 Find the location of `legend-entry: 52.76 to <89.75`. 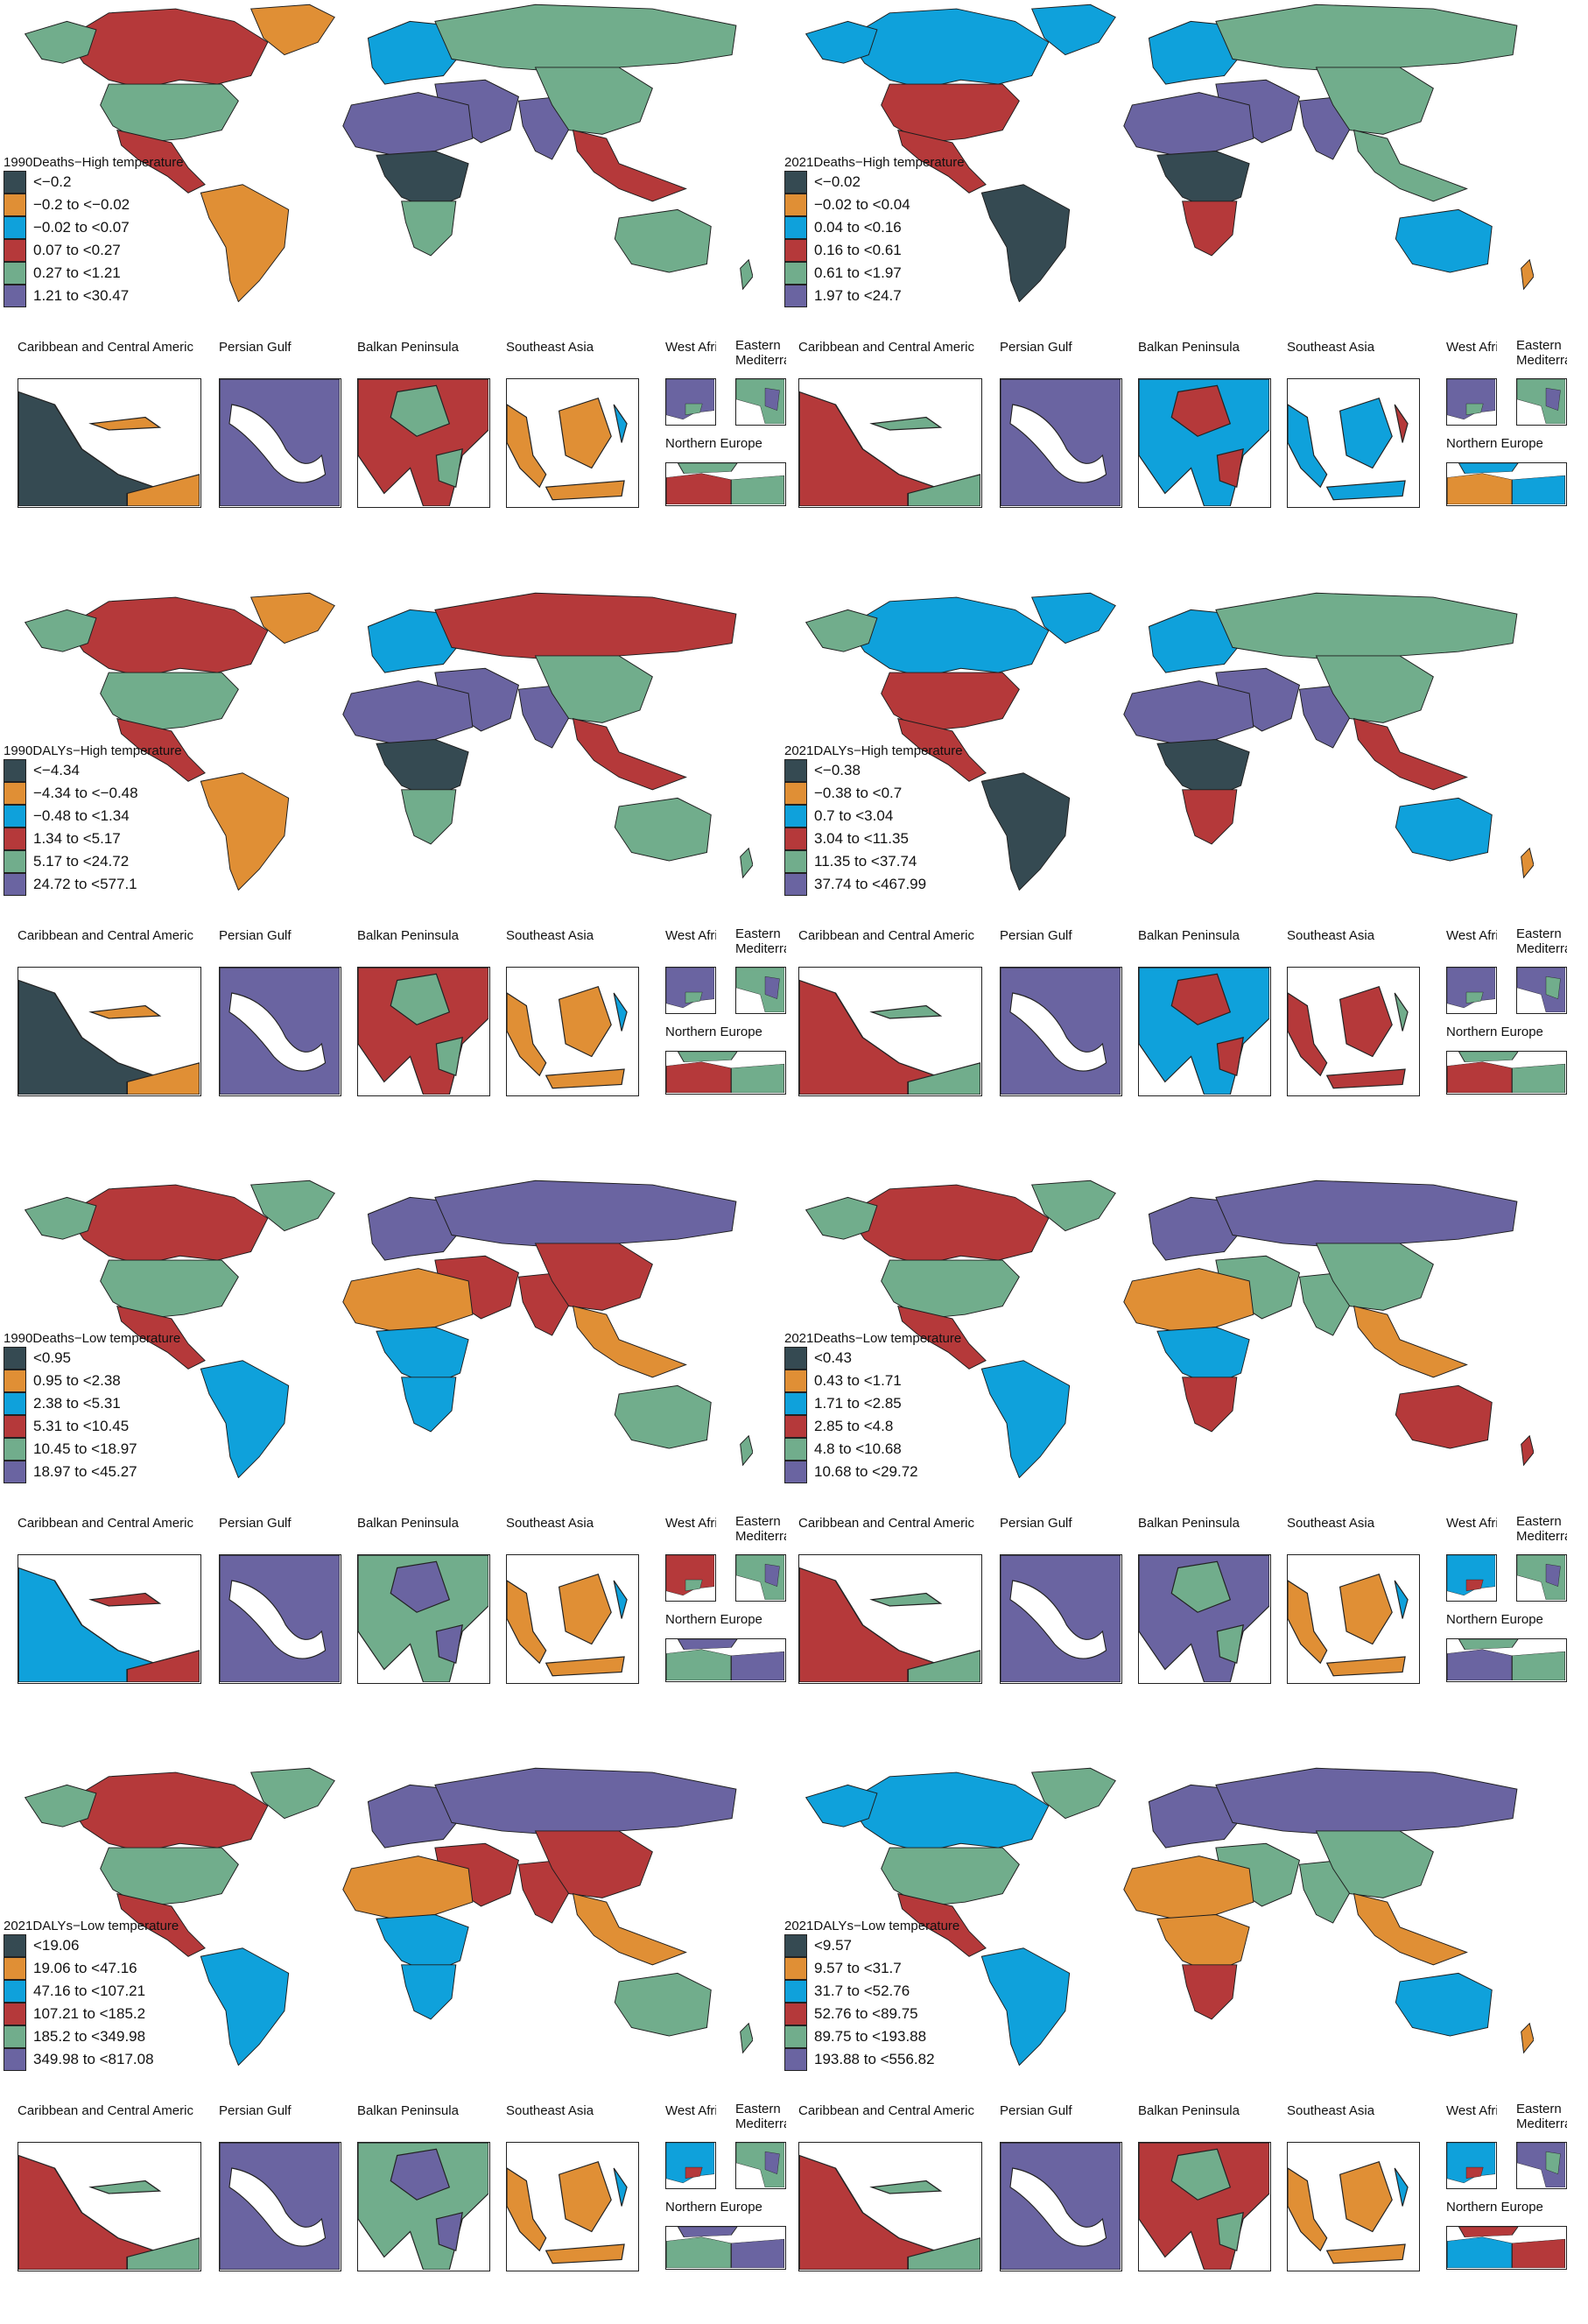

legend-entry: 52.76 to <89.75 is located at coordinates (871, 2014).